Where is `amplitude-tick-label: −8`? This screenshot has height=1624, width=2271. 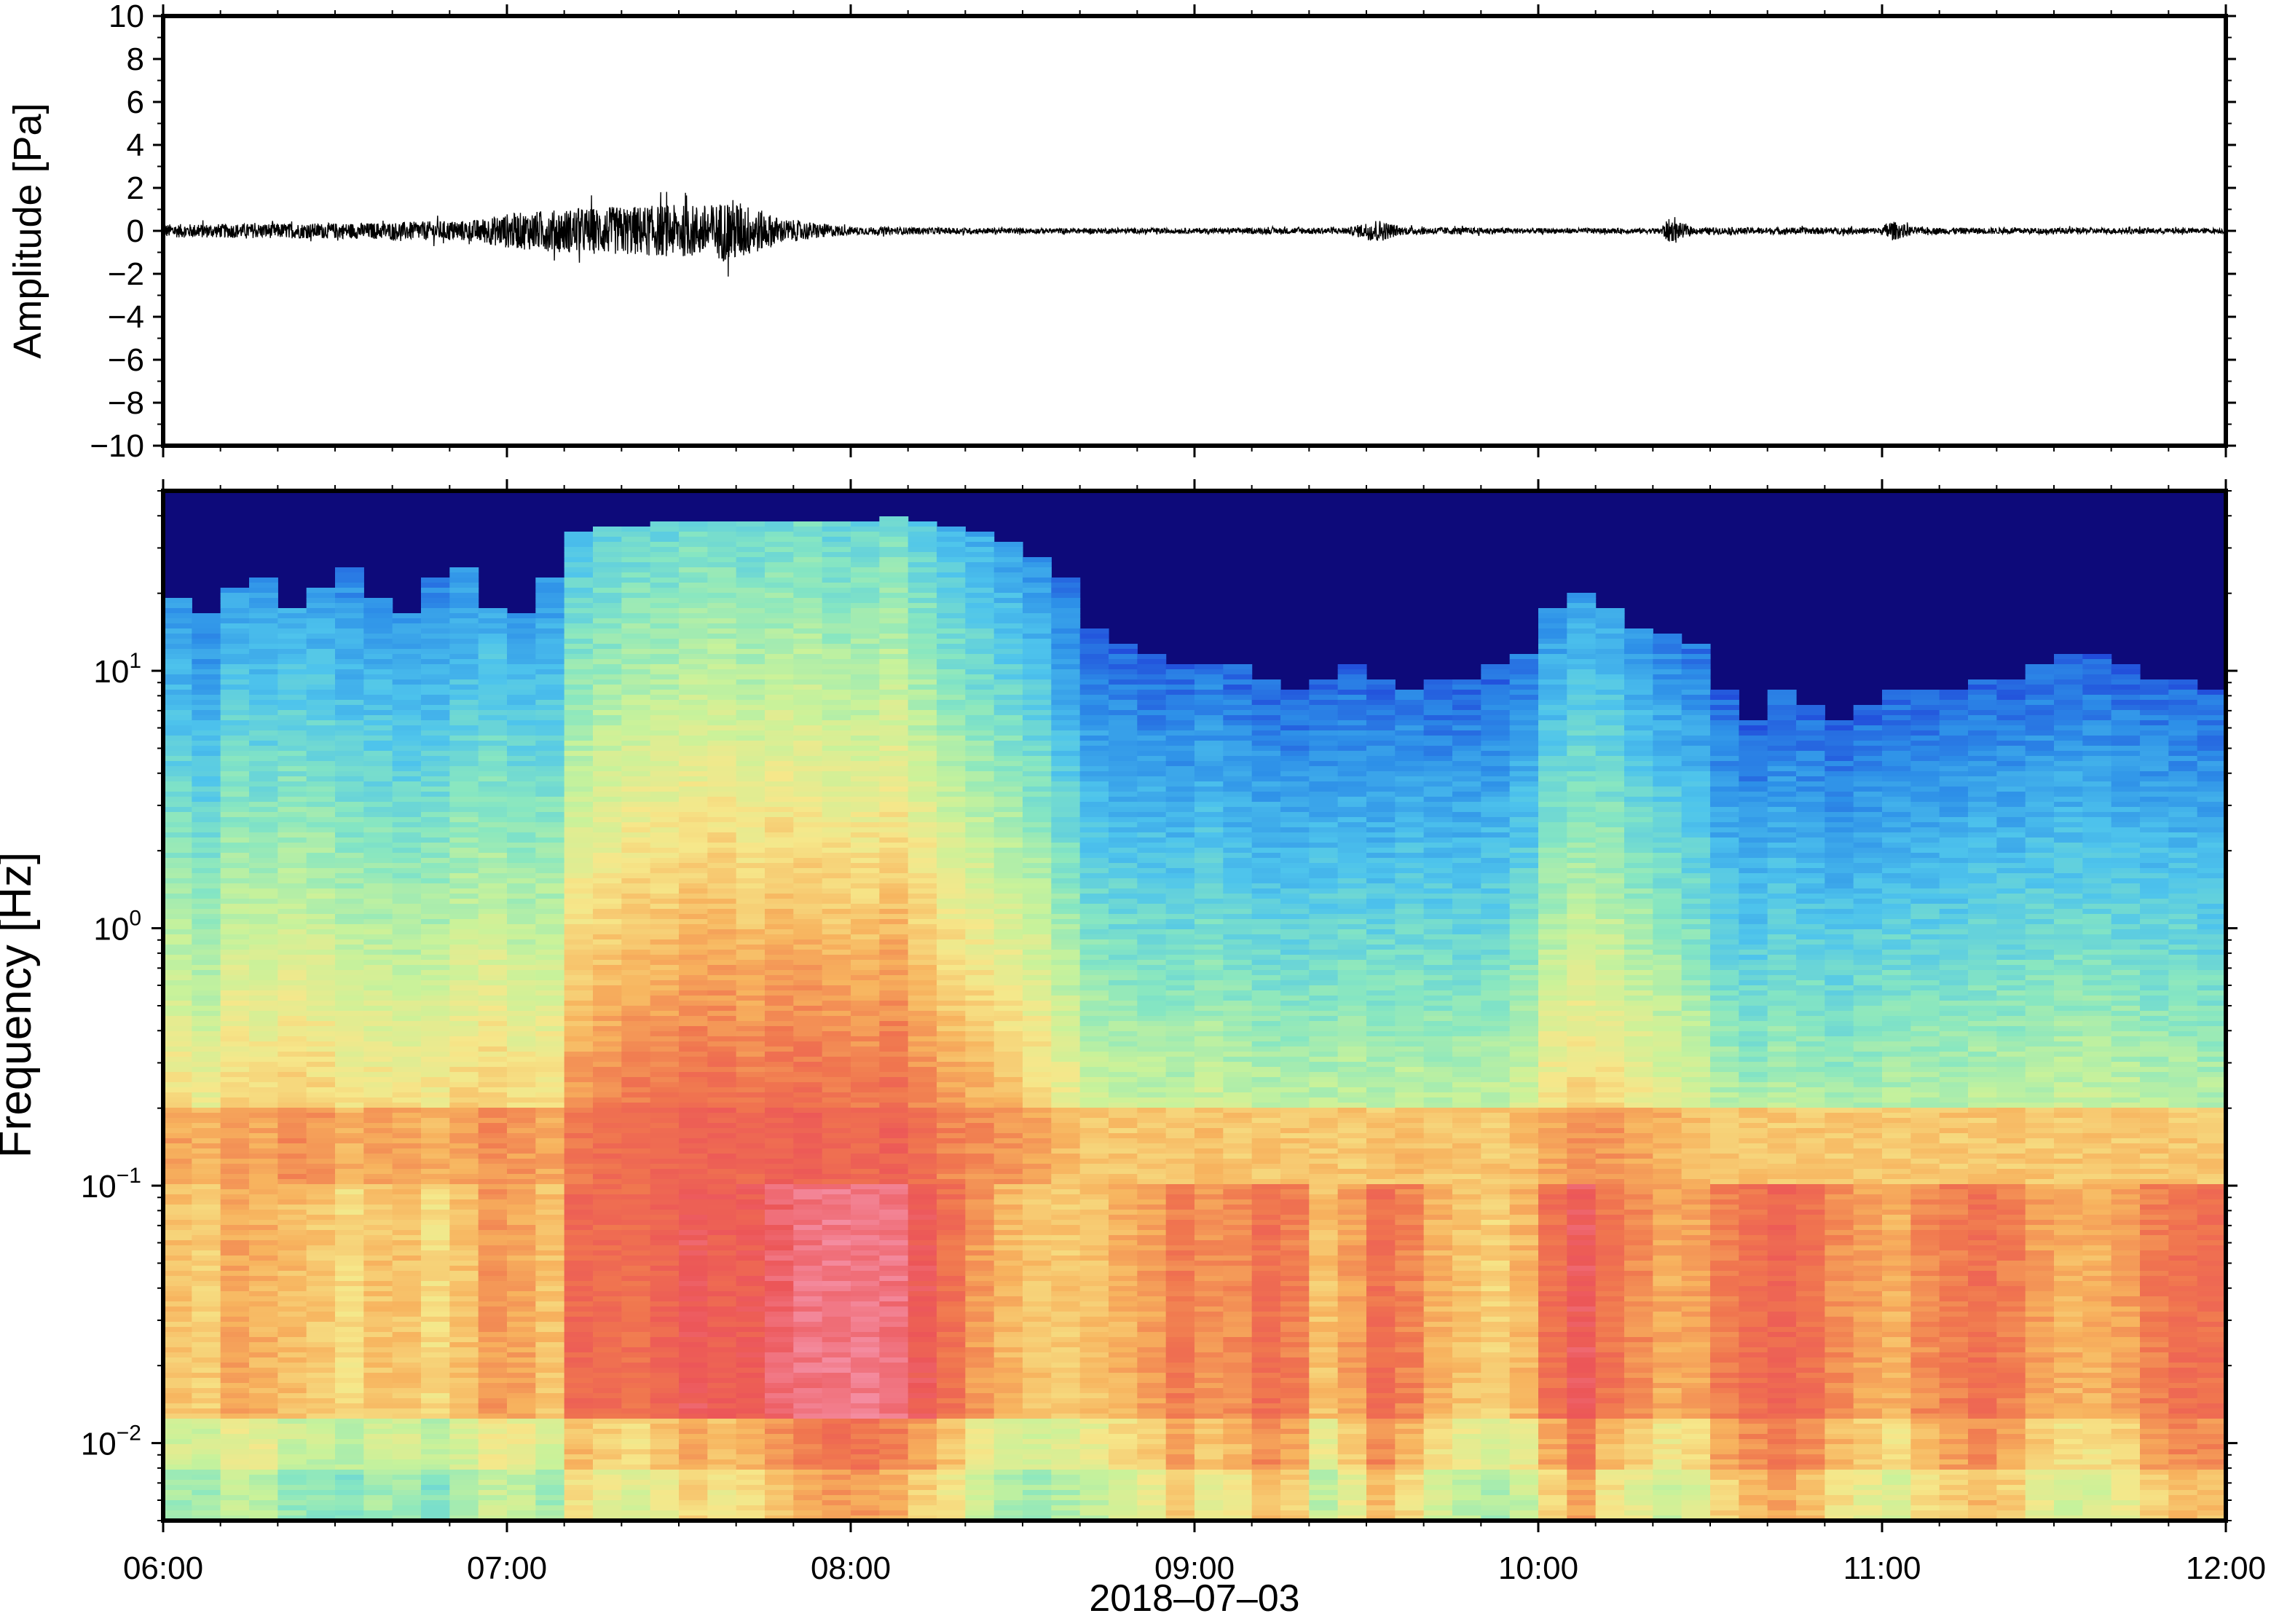 amplitude-tick-label: −8 is located at coordinates (126, 403).